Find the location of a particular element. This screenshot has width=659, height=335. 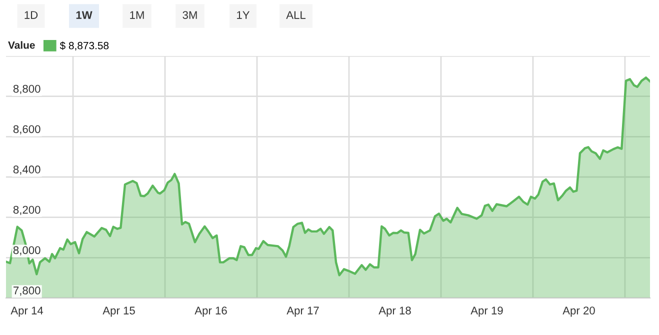

y-tick-label: 8,800 is located at coordinates (26, 89).